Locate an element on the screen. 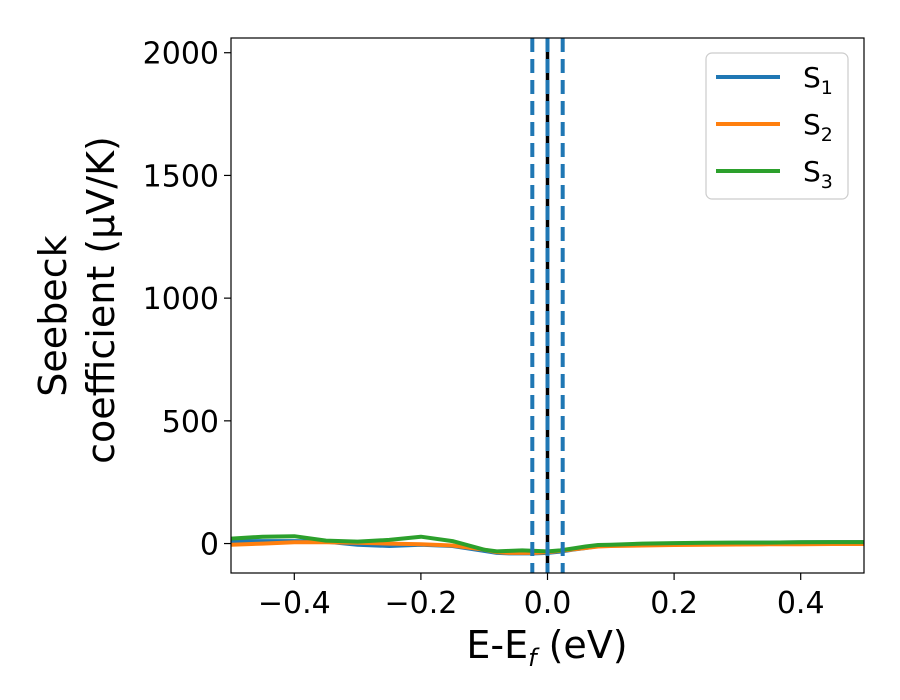 The width and height of the screenshot is (900, 700). y-tick-label: 0 is located at coordinates (209, 545).